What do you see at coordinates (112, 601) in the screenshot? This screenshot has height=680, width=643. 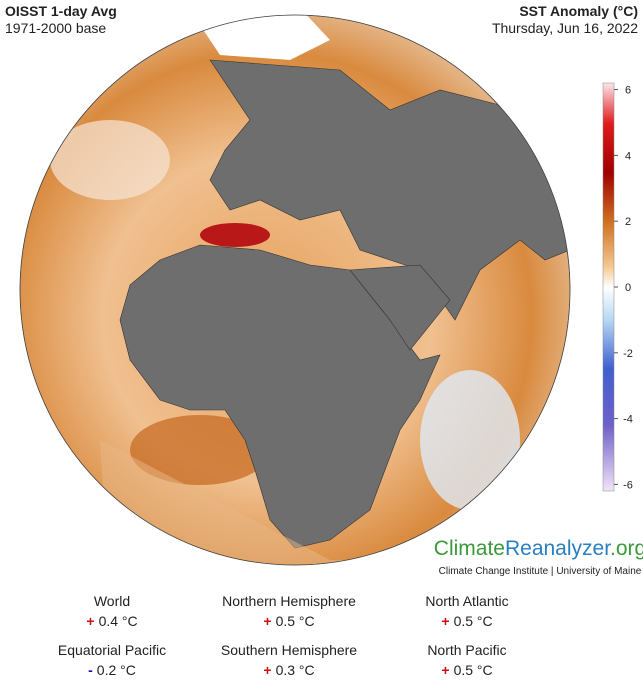 I see `stat-name: World` at bounding box center [112, 601].